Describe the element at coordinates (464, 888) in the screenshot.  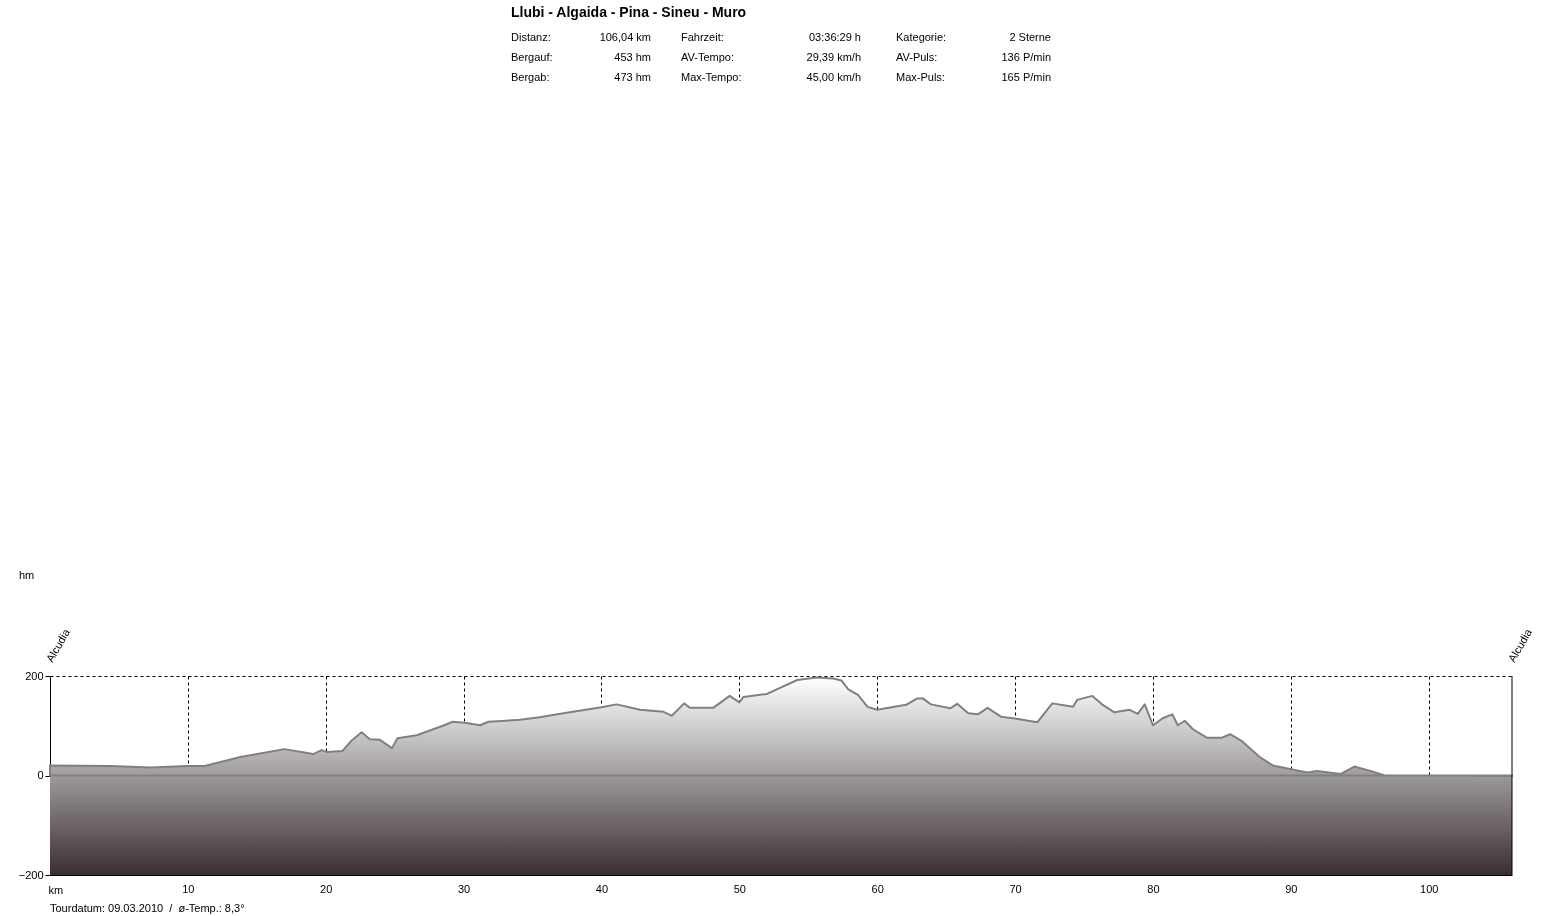
I see `x-tick-label: 30` at that location.